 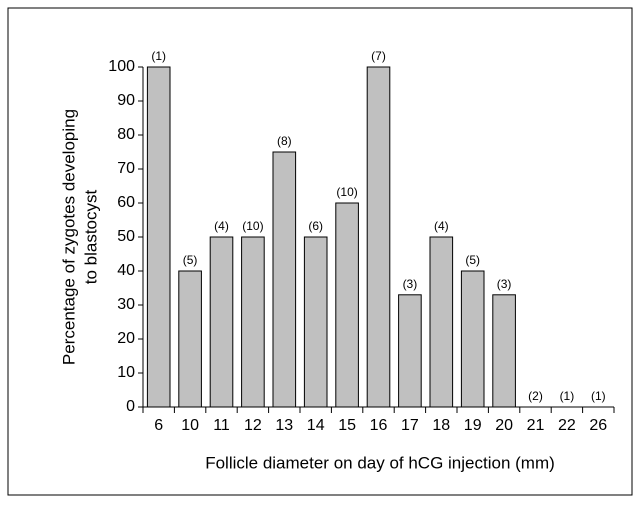 I want to click on x-tick-label: 21, so click(x=536, y=425).